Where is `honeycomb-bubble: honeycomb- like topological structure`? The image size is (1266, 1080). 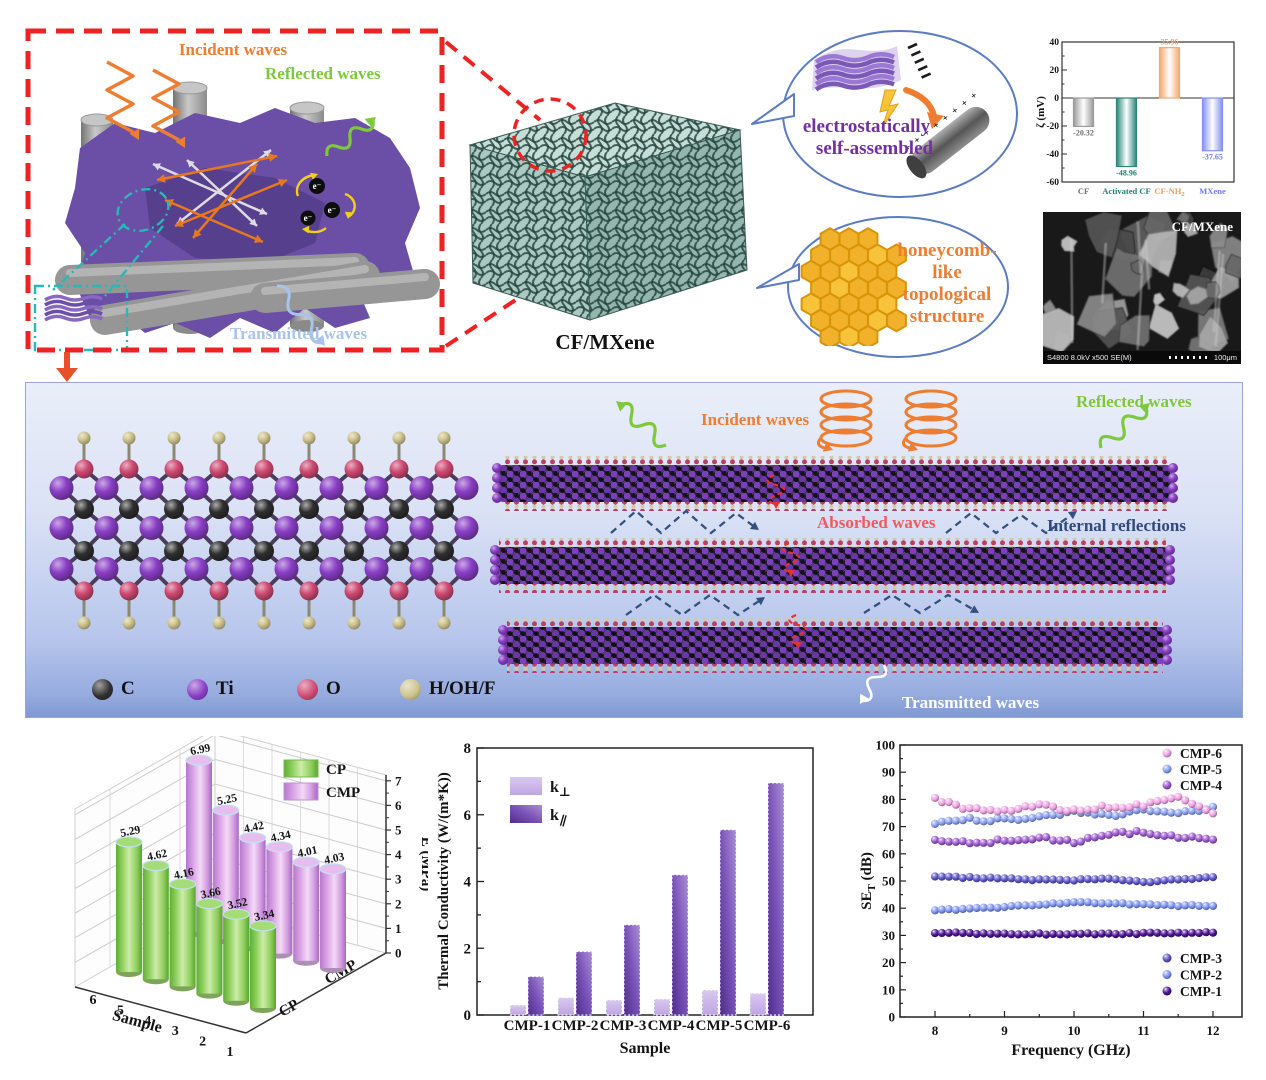 honeycomb-bubble: honeycomb- like topological structure is located at coordinates (898, 287).